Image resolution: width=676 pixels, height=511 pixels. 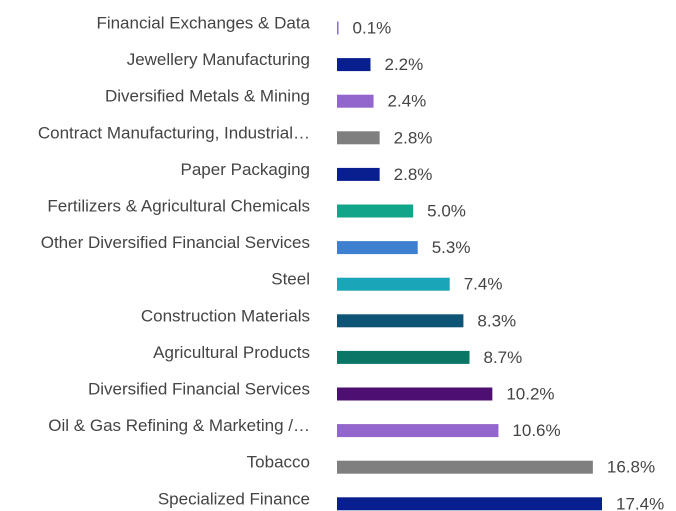 I want to click on category-label: Specialized Finance, so click(x=234, y=498).